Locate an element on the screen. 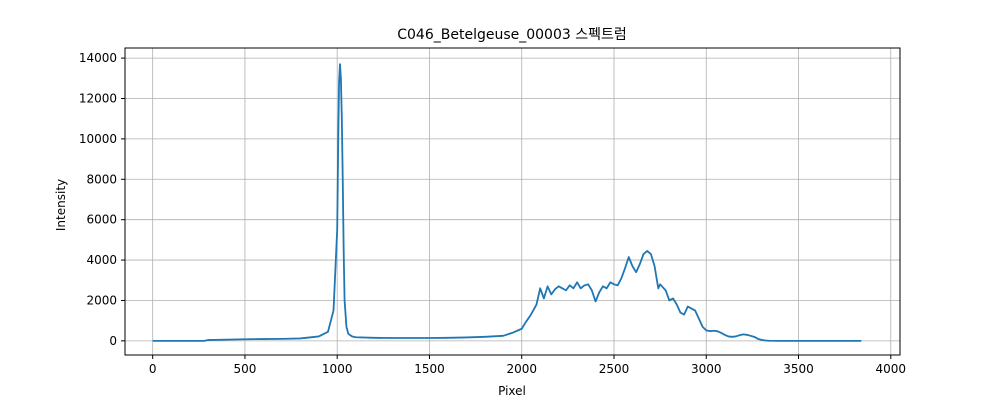  x-tick-label: 0 is located at coordinates (153, 369).